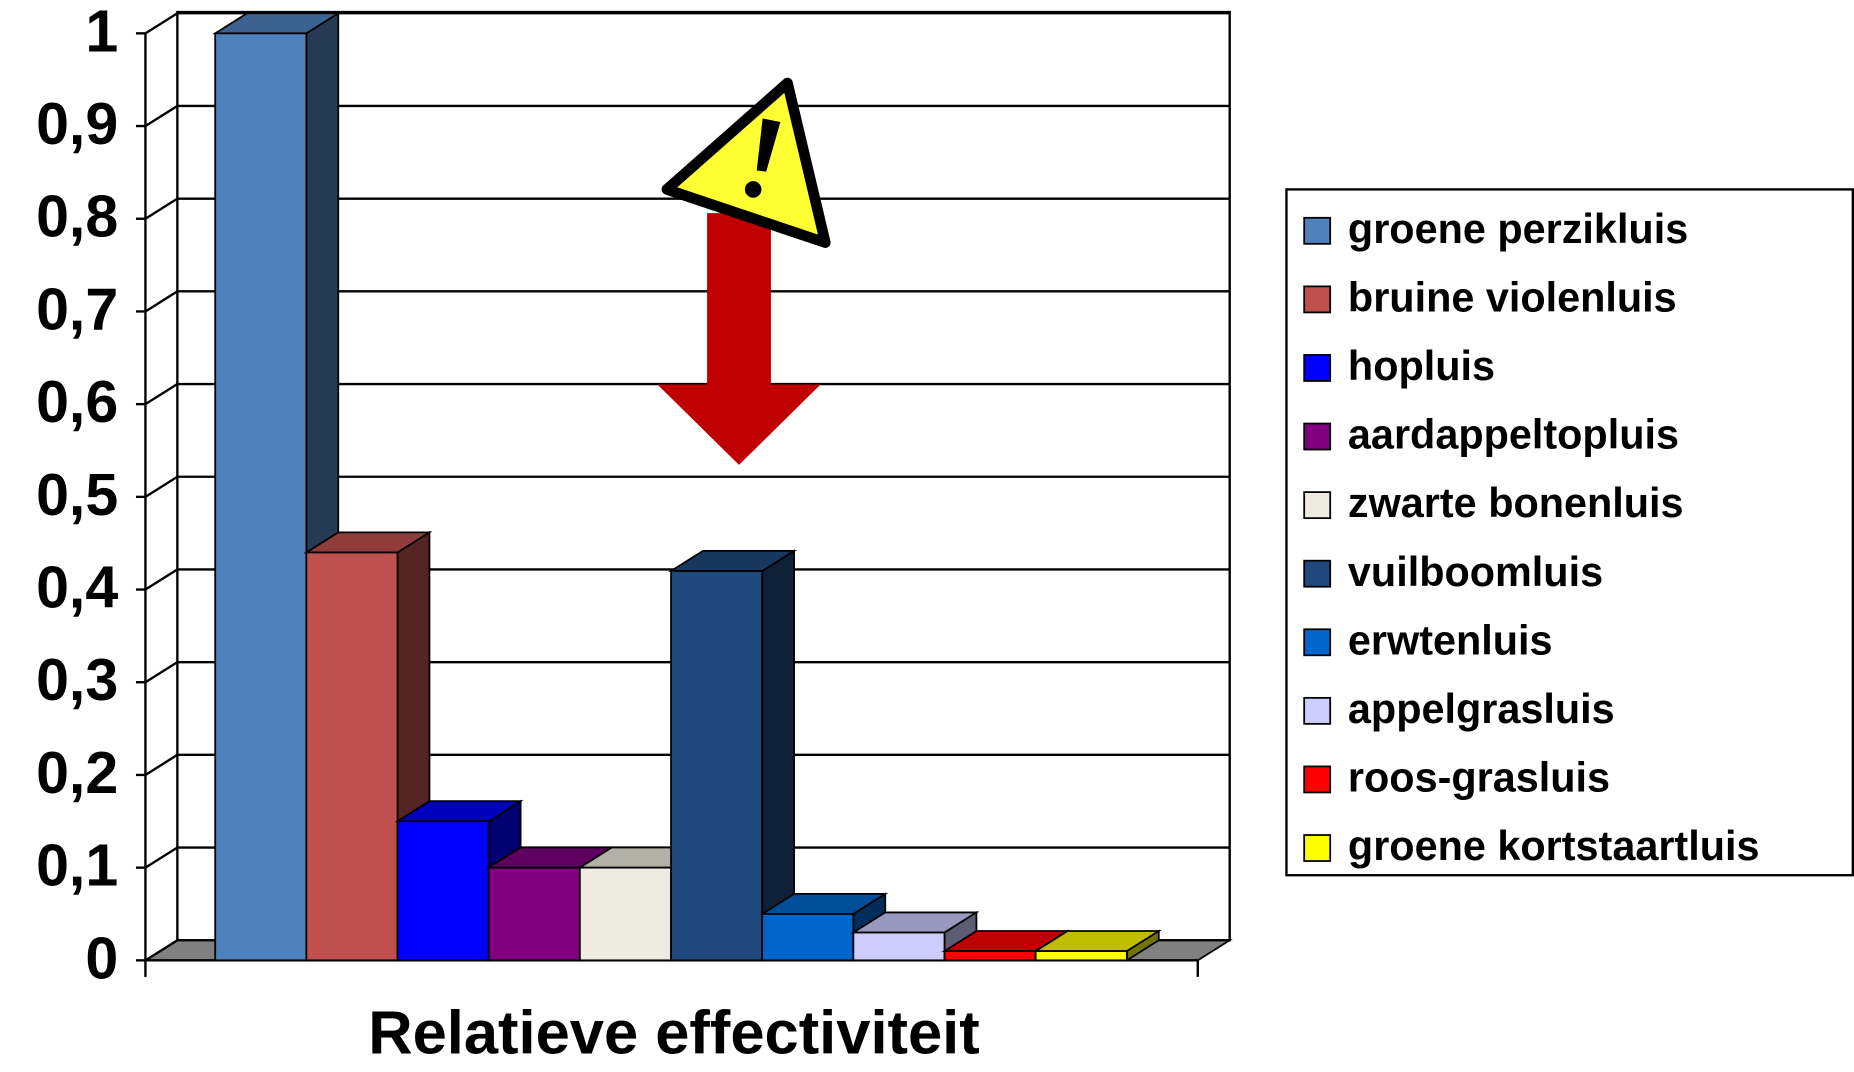 The image size is (1854, 1072). Describe the element at coordinates (77, 587) in the screenshot. I see `y-tick-label: 0,4` at that location.